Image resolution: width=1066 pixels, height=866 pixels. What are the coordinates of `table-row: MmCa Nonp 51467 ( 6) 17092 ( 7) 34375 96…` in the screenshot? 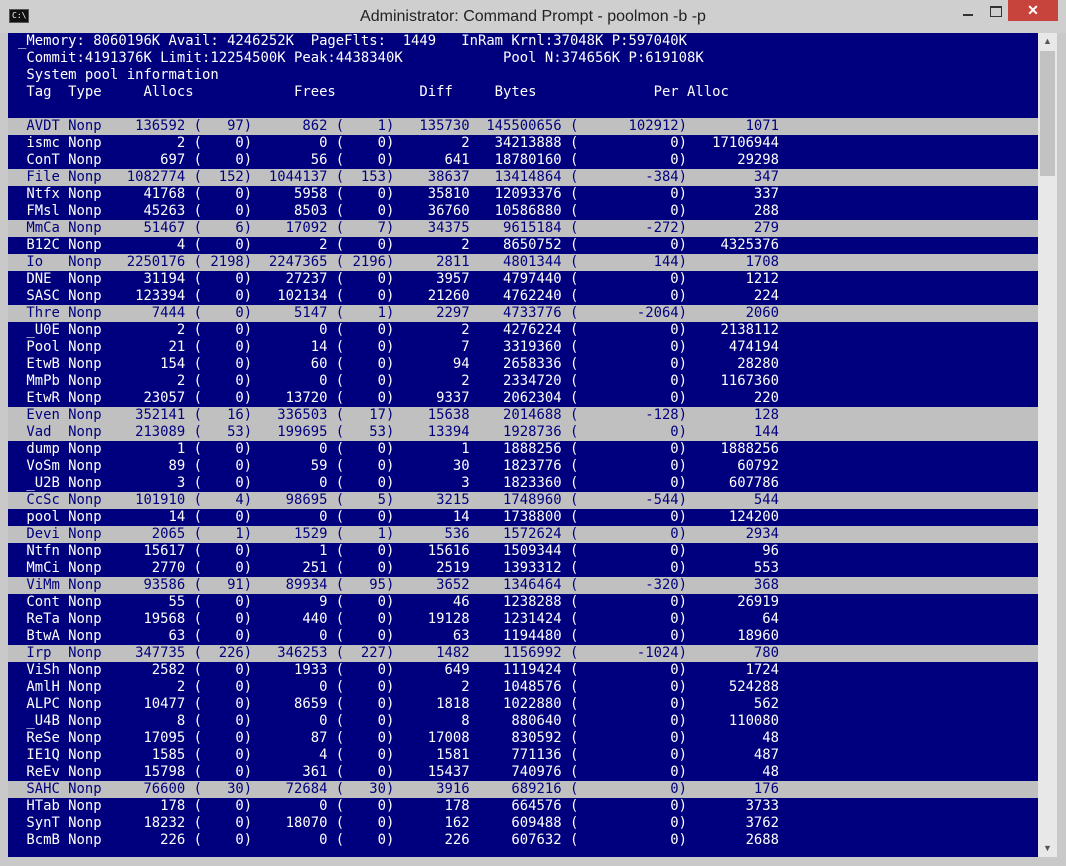 It's located at (523, 228).